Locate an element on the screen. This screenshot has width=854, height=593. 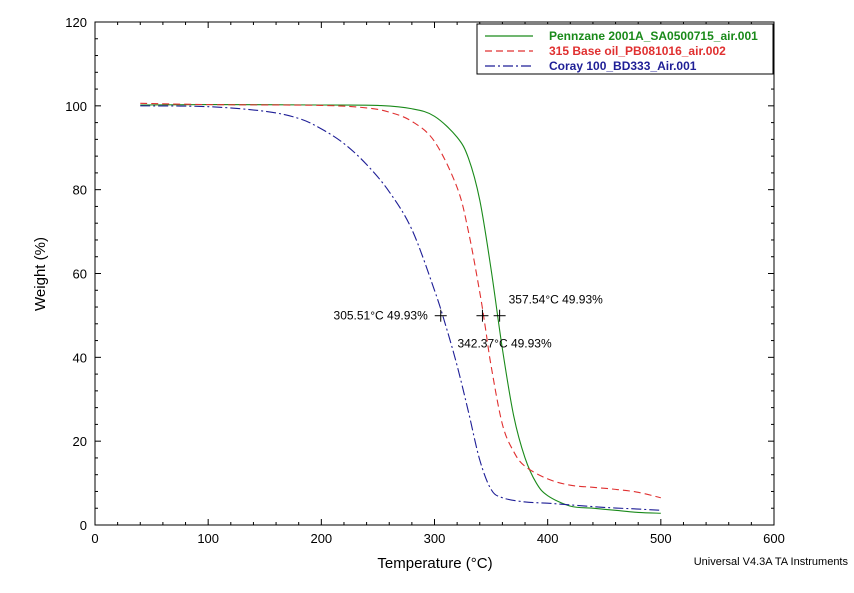
y-tick-label: 120 is located at coordinates (76, 22).